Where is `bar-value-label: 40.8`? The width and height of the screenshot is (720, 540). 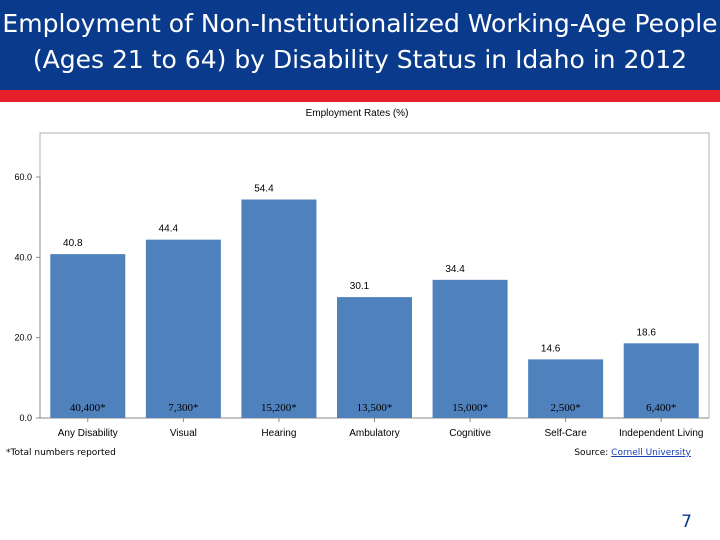
bar-value-label: 40.8 is located at coordinates (73, 243).